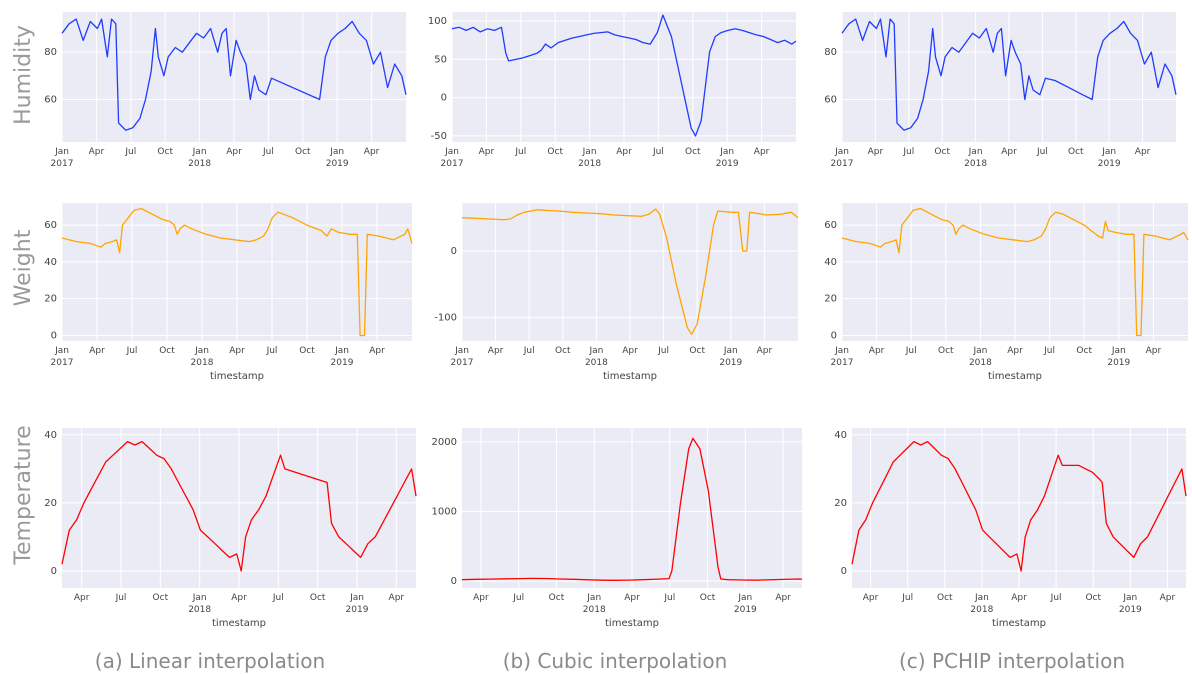 Image resolution: width=1192 pixels, height=674 pixels. I want to click on y-tick-label: 50, so click(440, 59).